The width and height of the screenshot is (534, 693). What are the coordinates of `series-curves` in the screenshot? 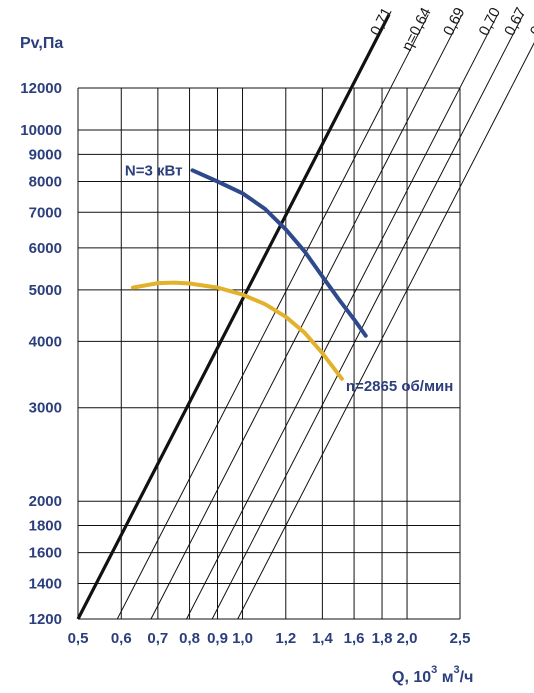 It's located at (249, 274).